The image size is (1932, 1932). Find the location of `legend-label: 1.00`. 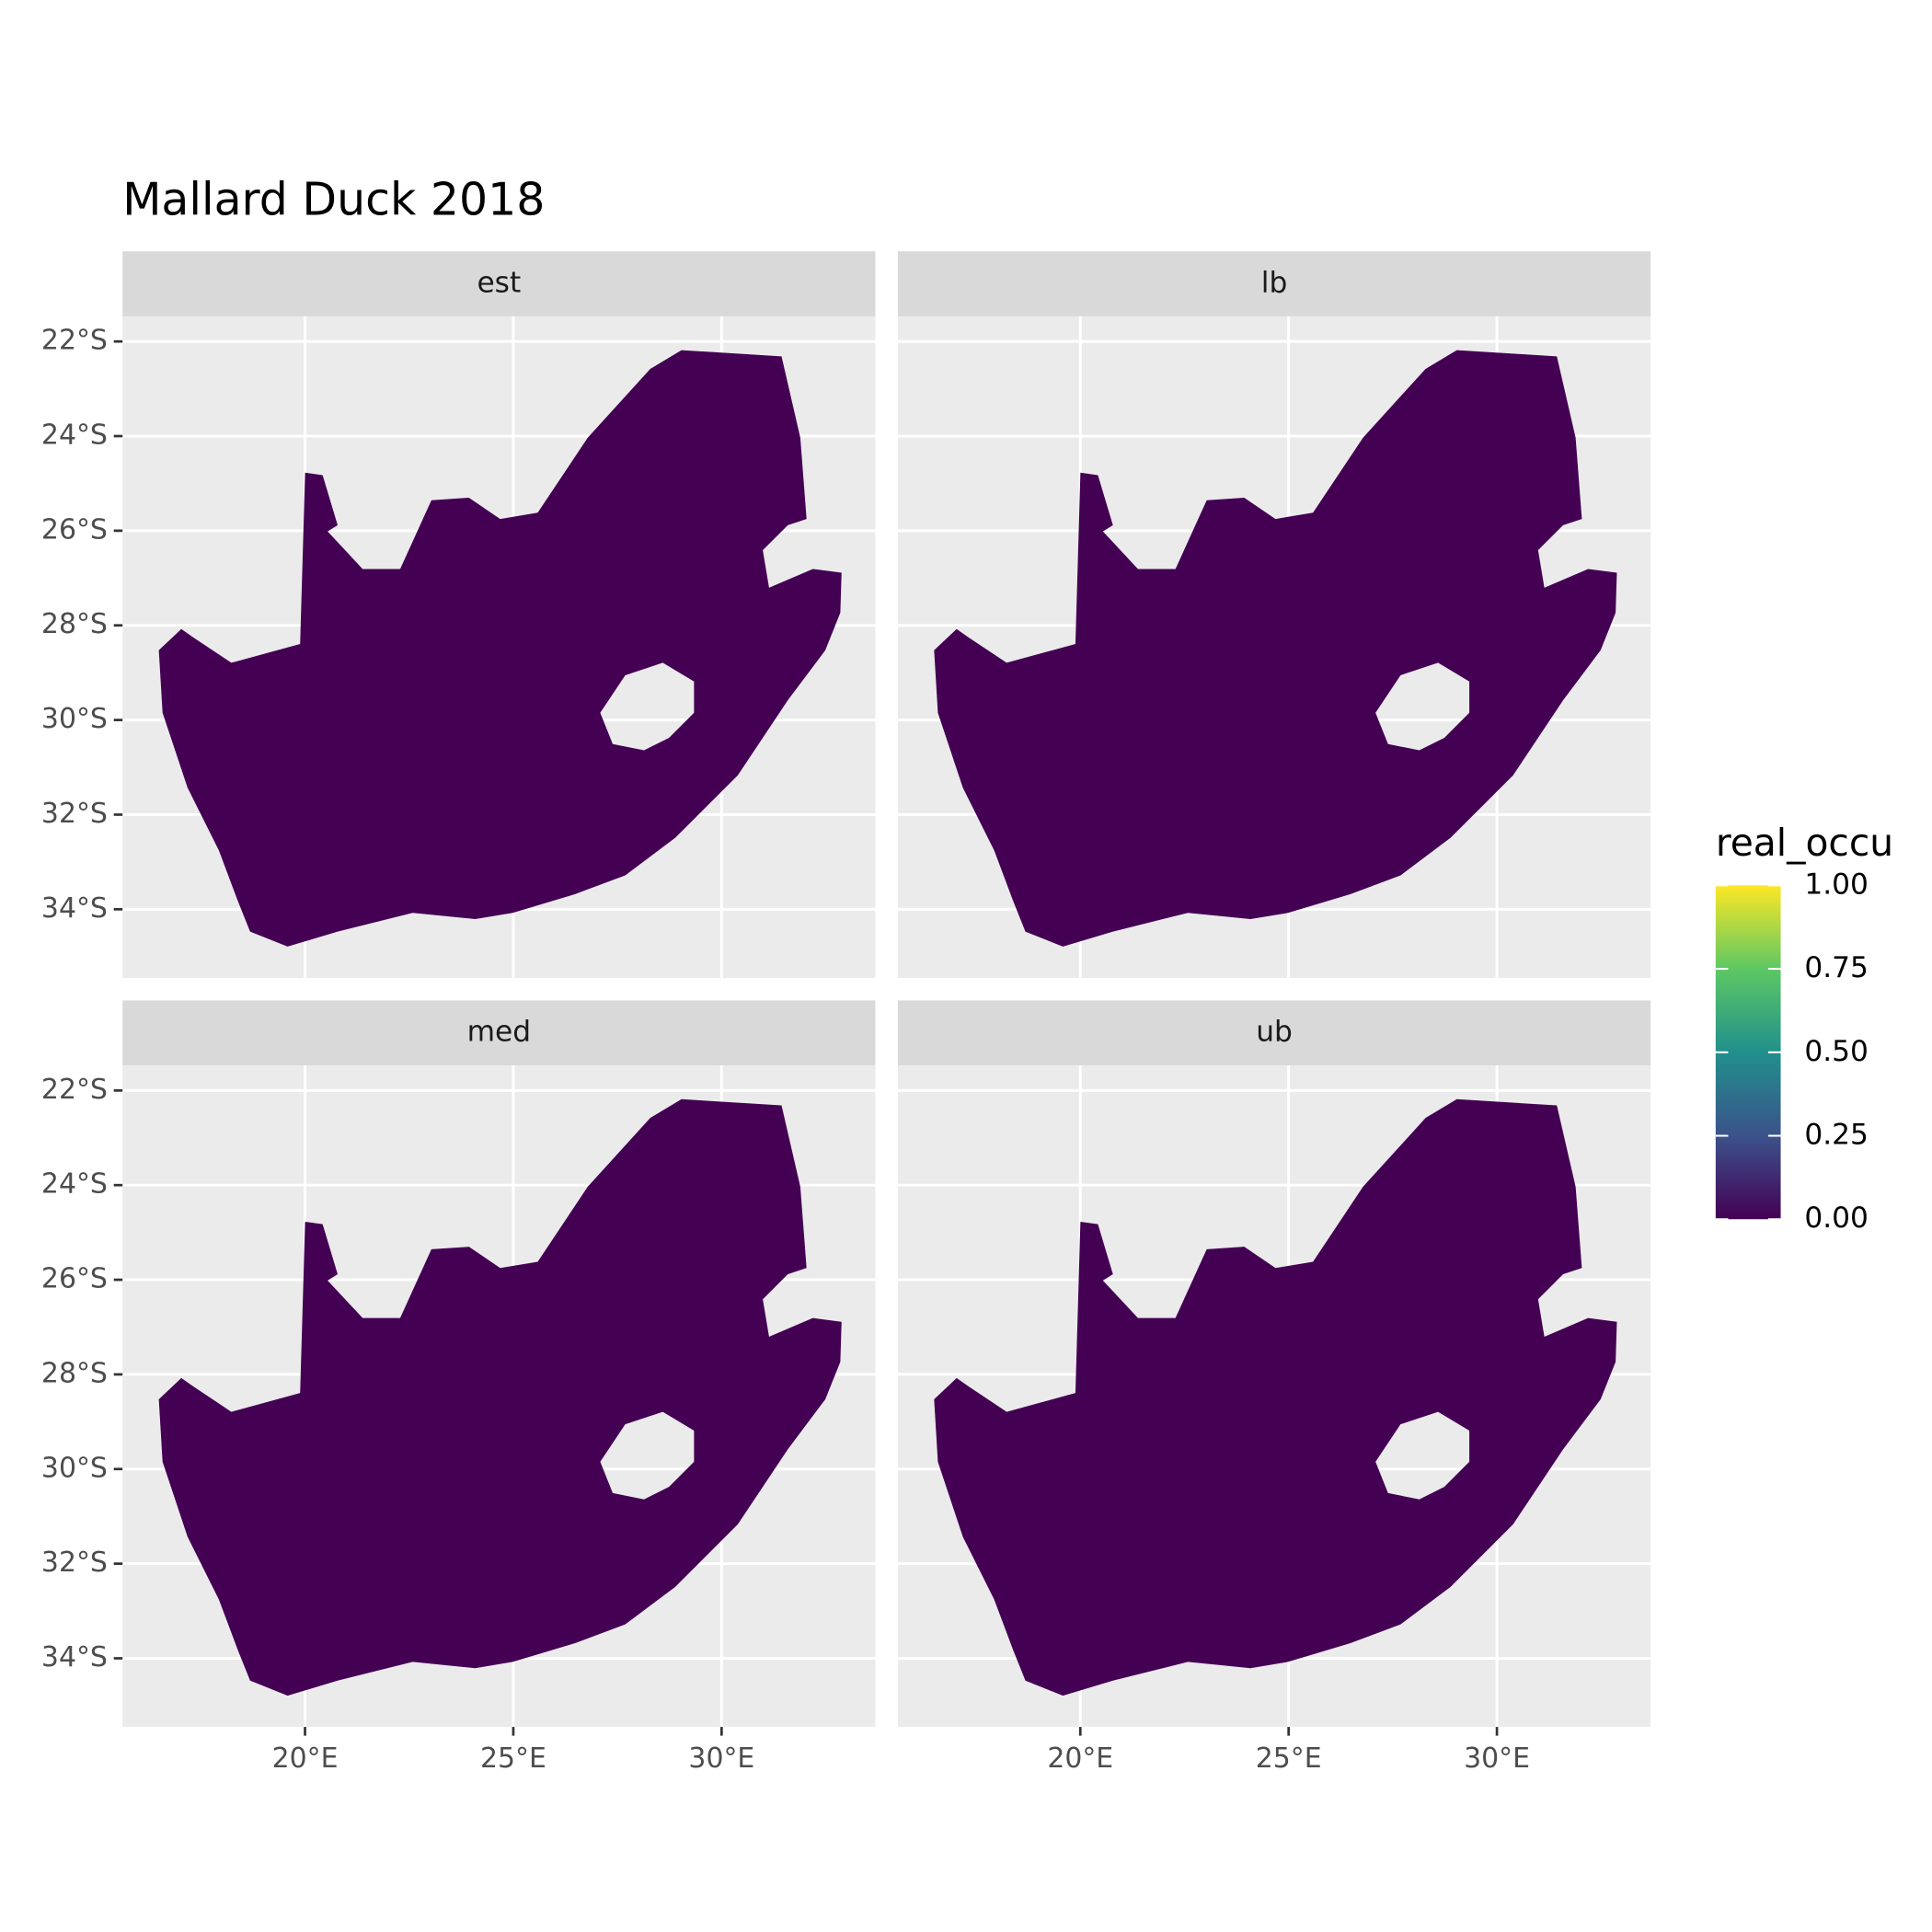

legend-label: 1.00 is located at coordinates (1836, 884).